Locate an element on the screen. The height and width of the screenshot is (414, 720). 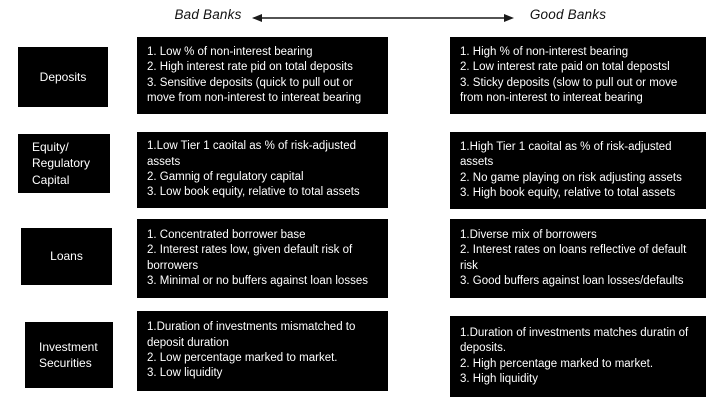
category-box-loans: Loans is located at coordinates (66, 256).